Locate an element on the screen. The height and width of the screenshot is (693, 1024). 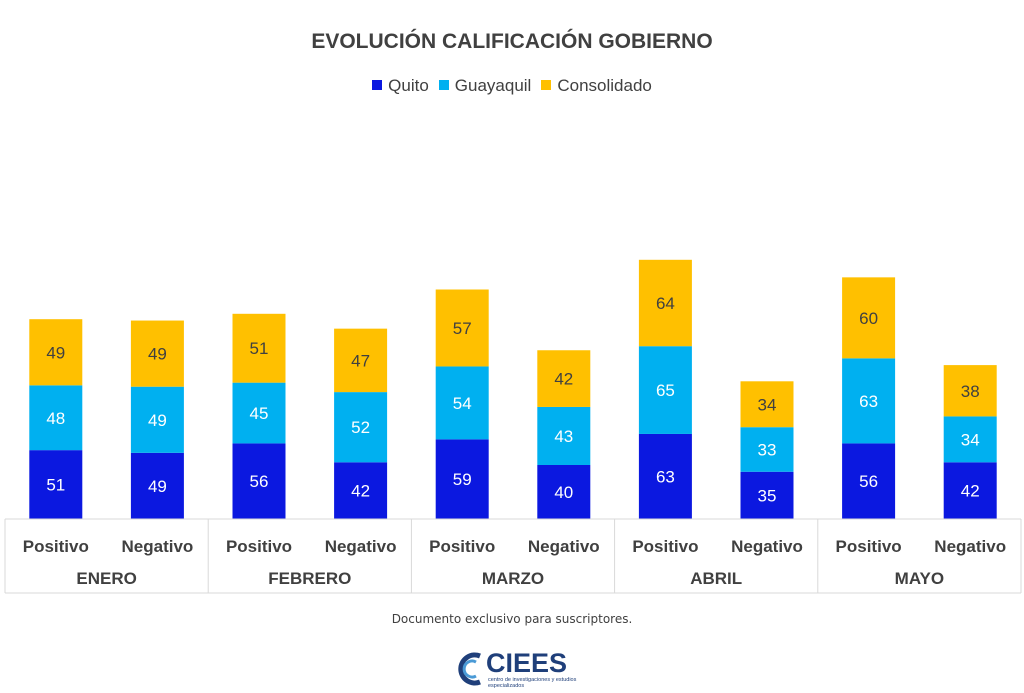
data-label-consolidado-6: 64 is located at coordinates (665, 303).